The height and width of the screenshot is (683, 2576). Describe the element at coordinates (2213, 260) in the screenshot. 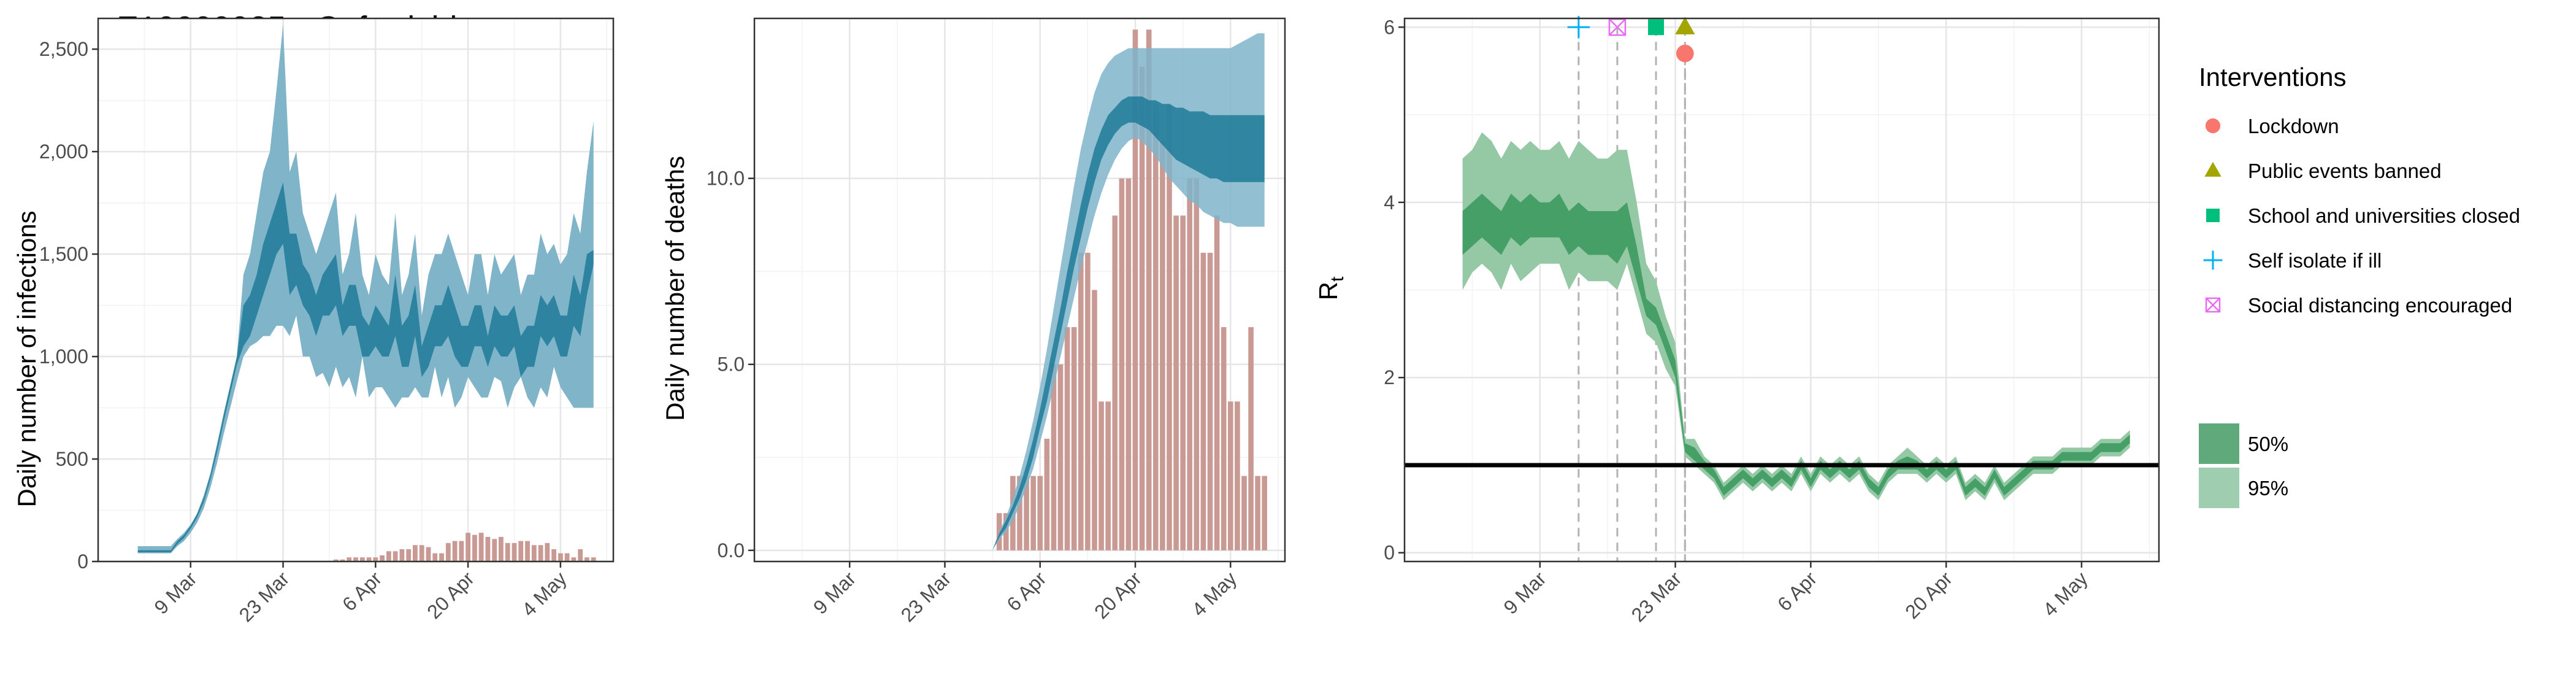

I see `legend-marker-plus` at that location.